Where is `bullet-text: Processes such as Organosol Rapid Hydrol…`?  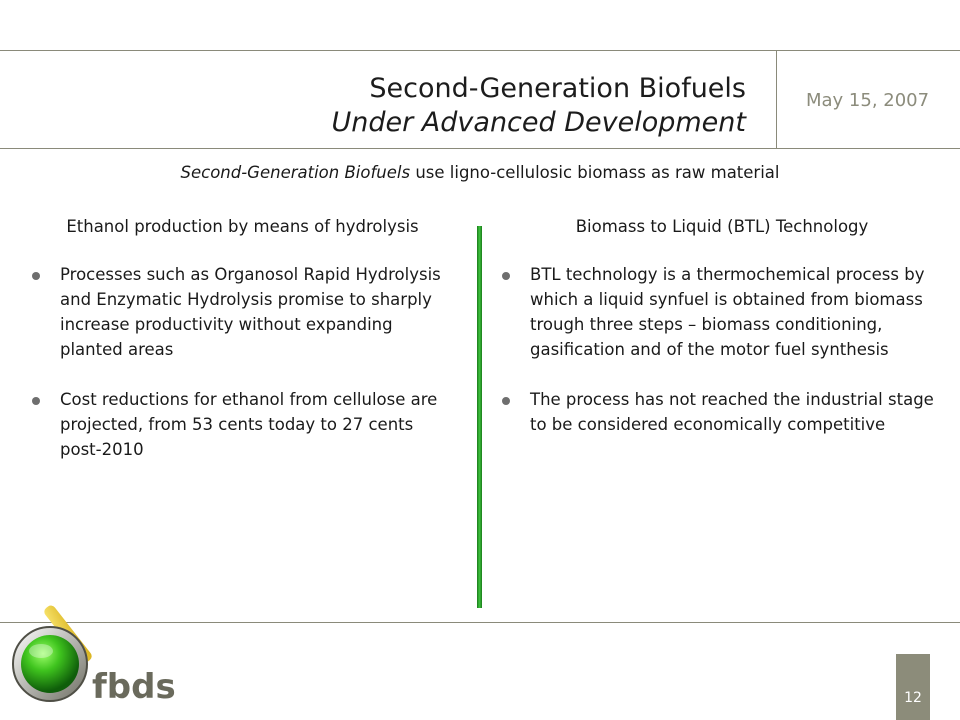
bullet-text: Processes such as Organosol Rapid Hydrol… is located at coordinates (250, 312).